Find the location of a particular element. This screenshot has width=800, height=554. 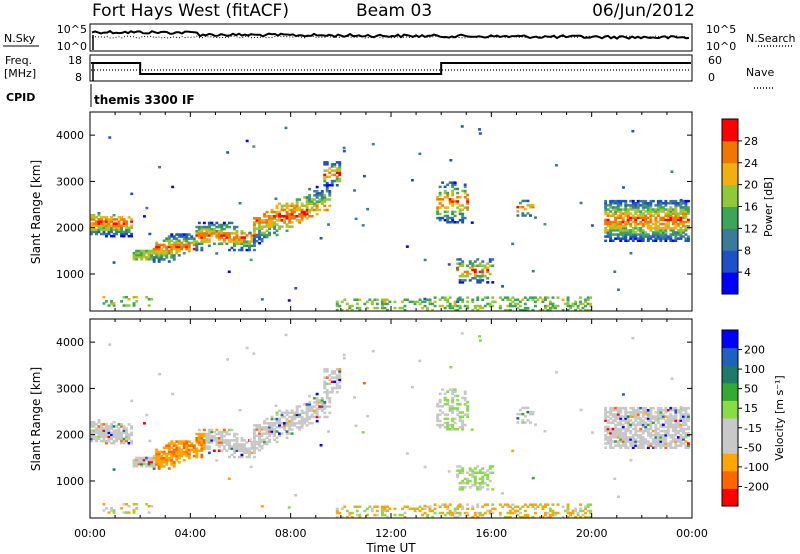

power-colorbar-label: Power [dB] is located at coordinates (768, 207).